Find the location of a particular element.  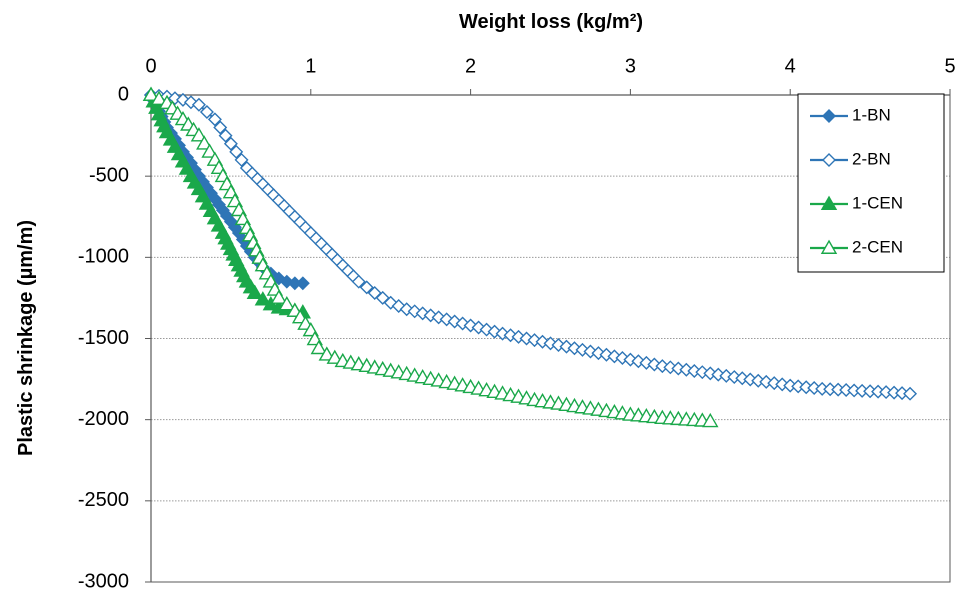

x-tick-label-1: 1 is located at coordinates (310, 66).